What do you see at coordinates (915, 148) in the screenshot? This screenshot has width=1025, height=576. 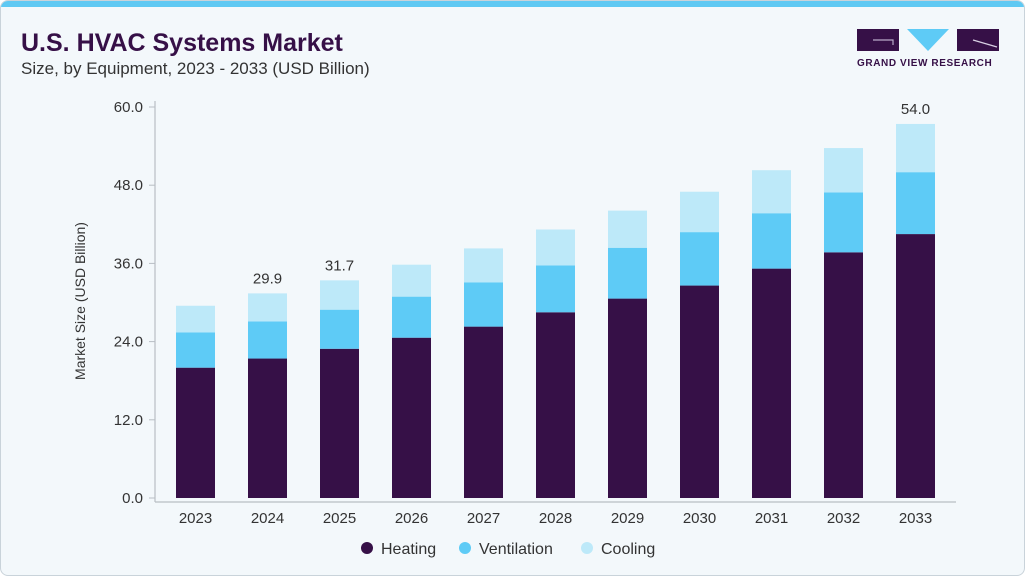 I see `bar-cooling-2033` at bounding box center [915, 148].